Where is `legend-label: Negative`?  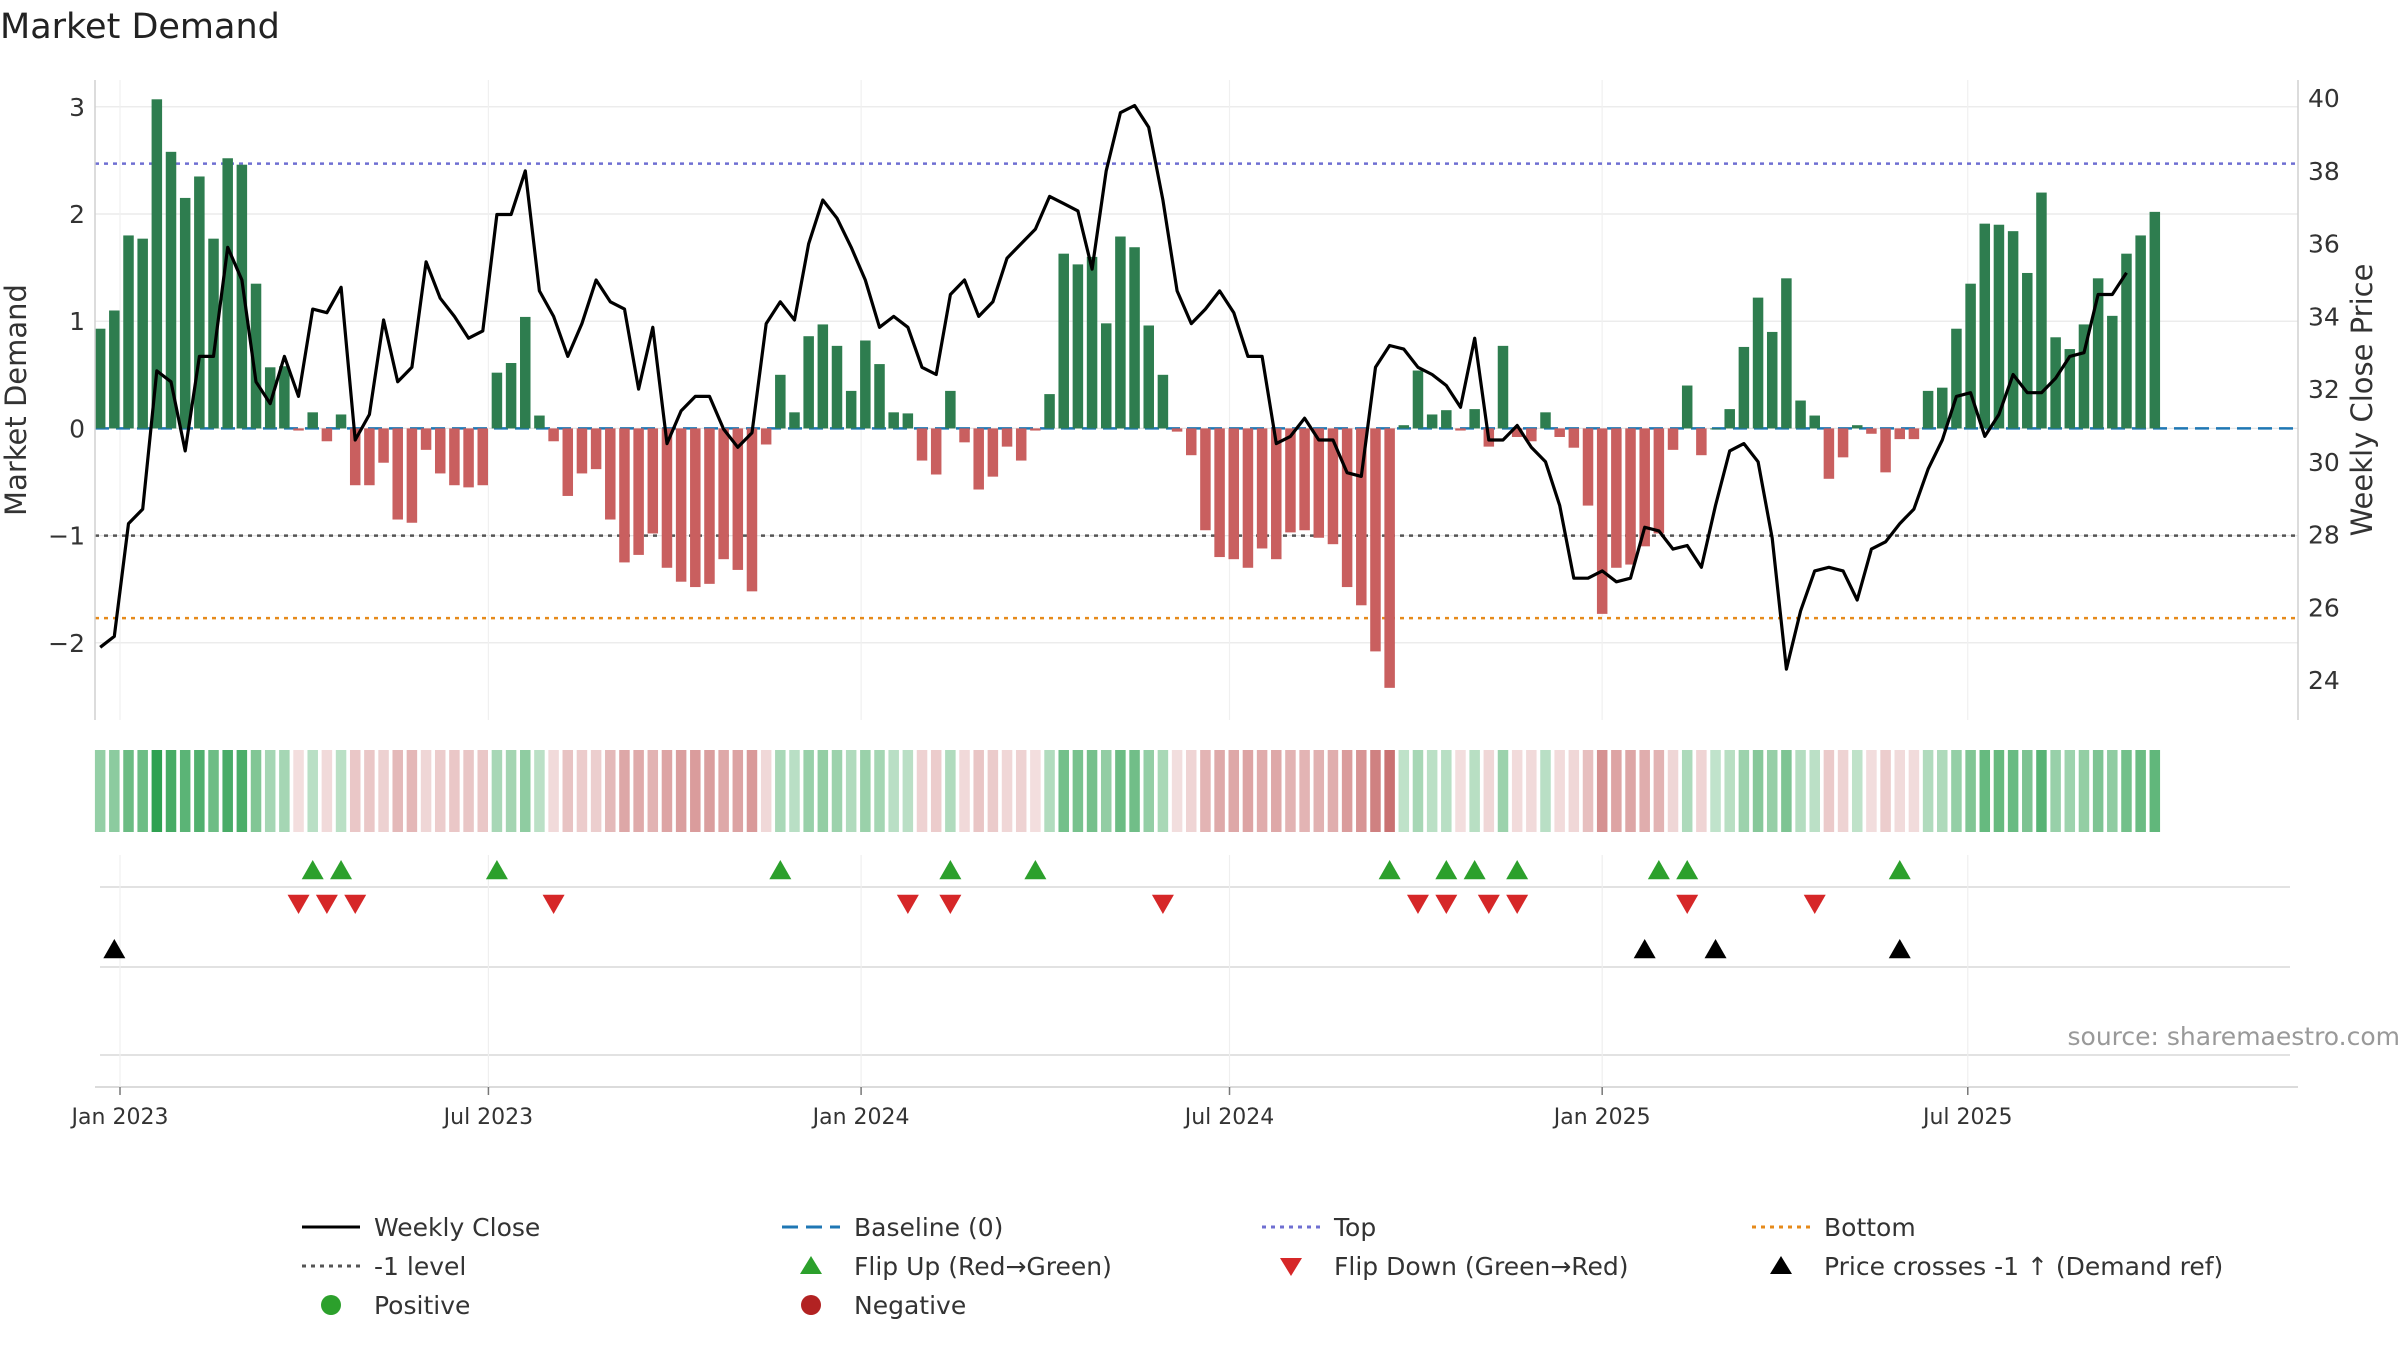 legend-label: Negative is located at coordinates (910, 1305).